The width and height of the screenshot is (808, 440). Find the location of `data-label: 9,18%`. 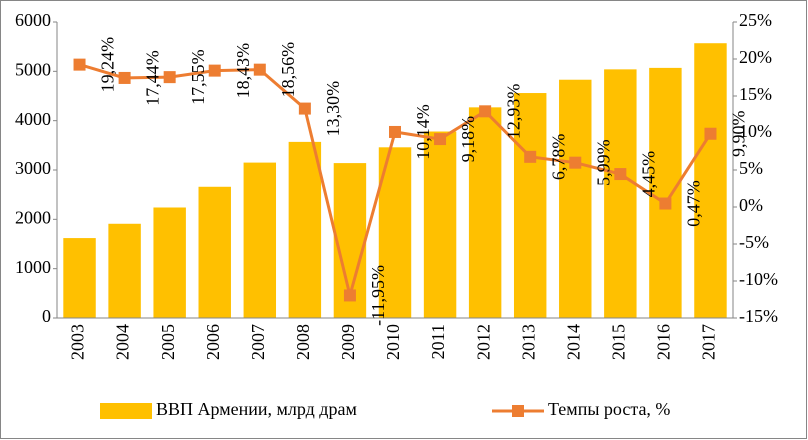

data-label: 9,18% is located at coordinates (468, 139).